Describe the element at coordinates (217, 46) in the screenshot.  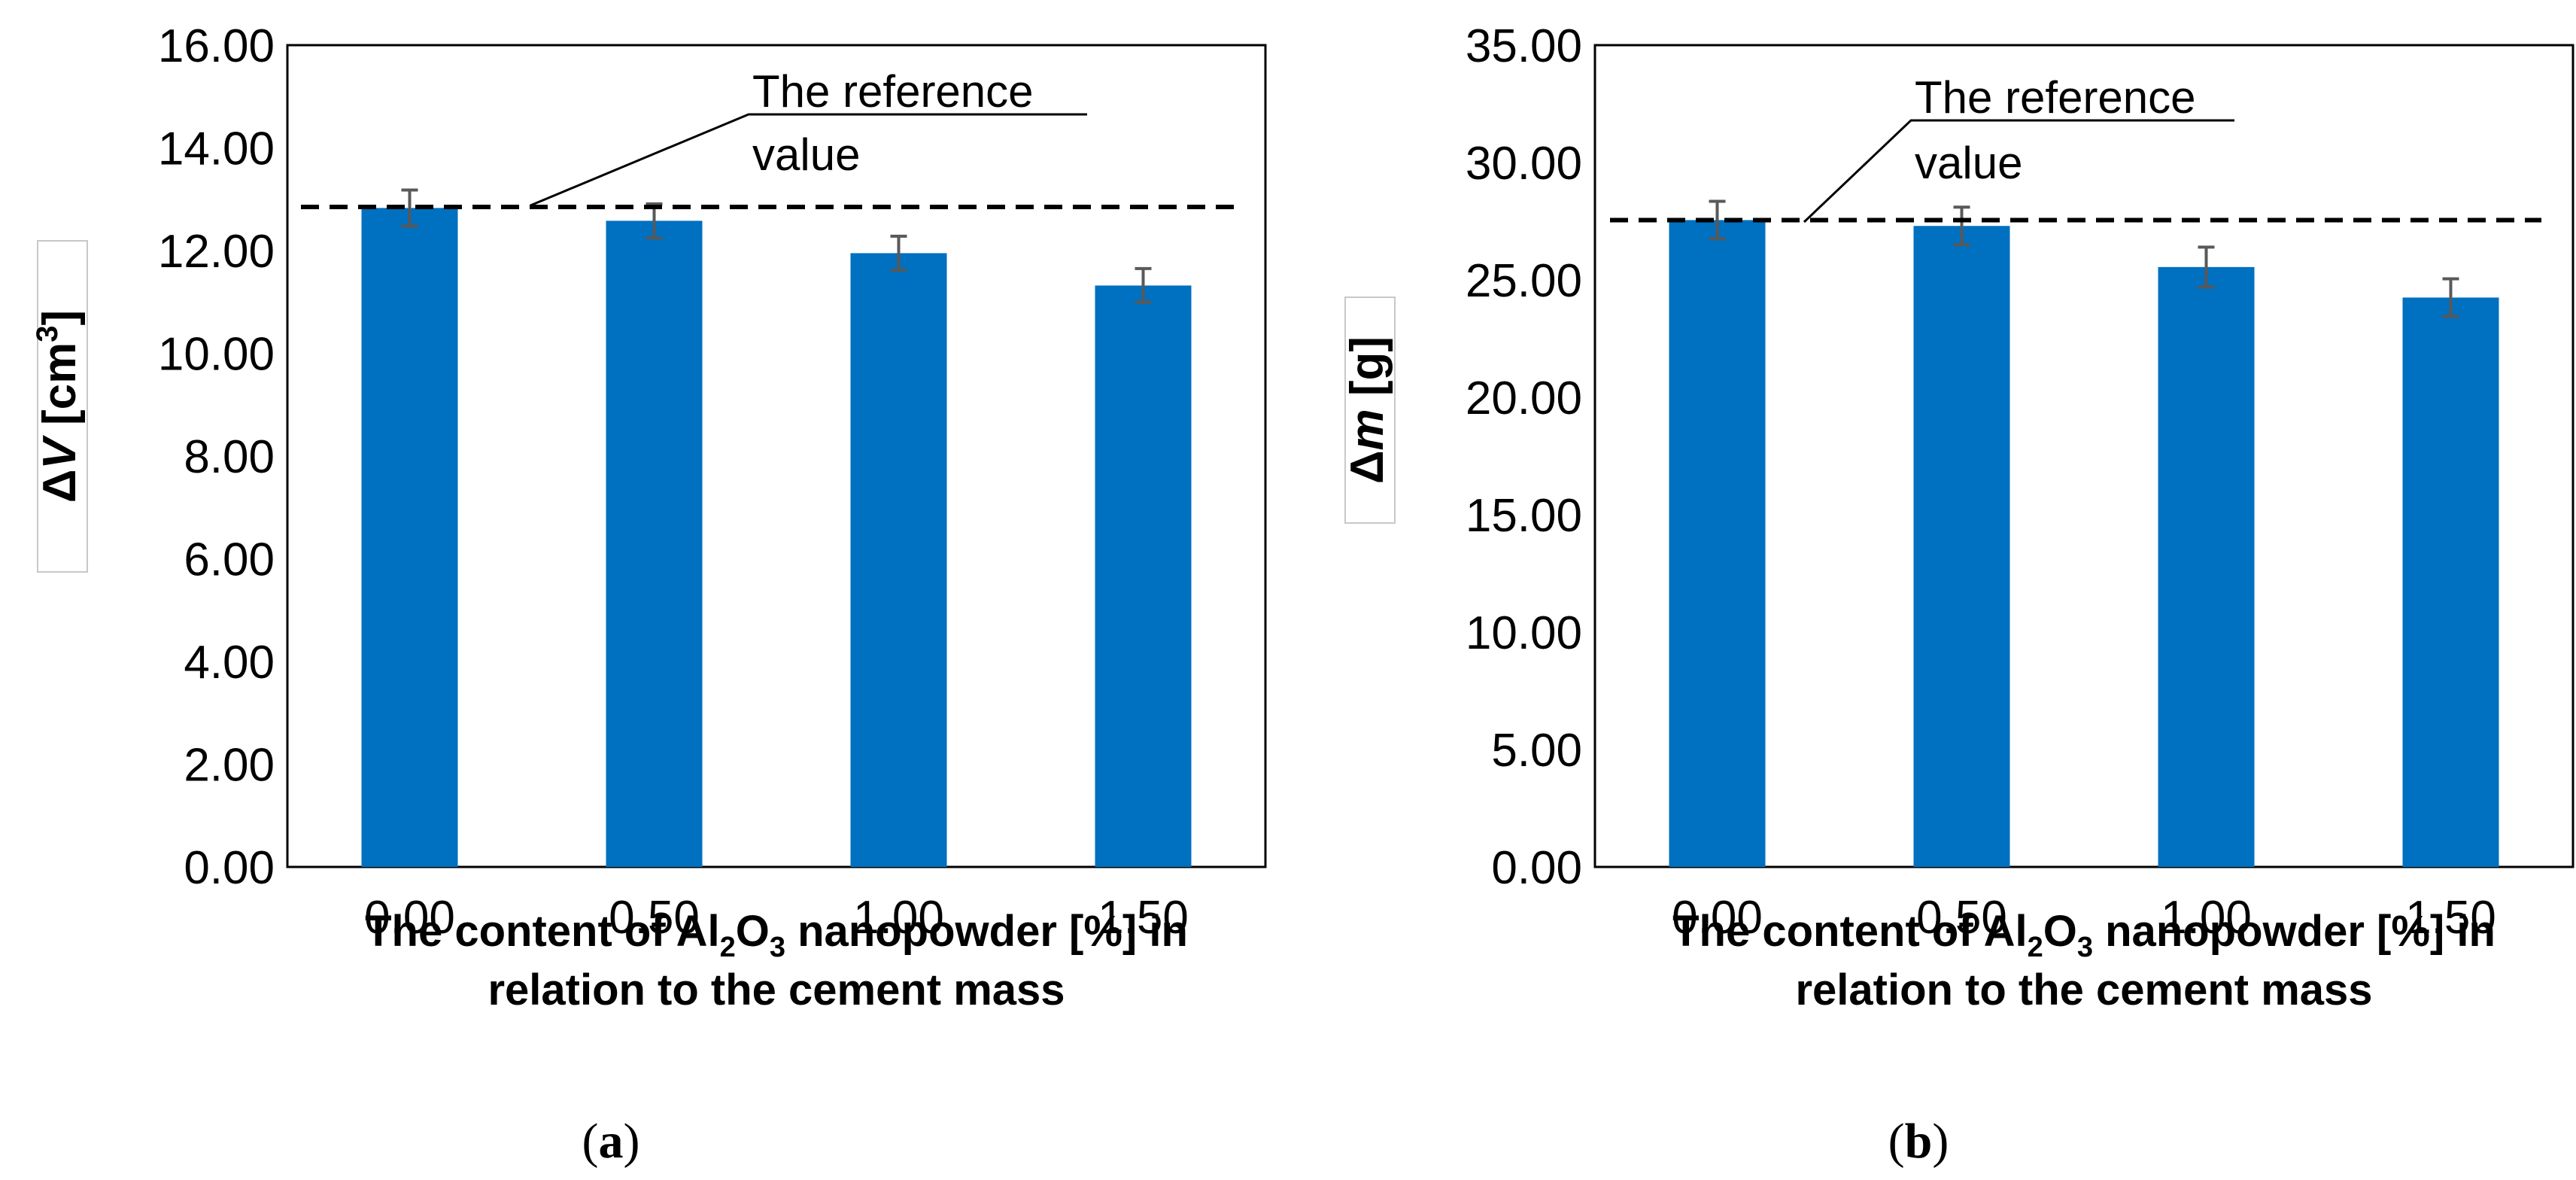
I see `y-tick-label: 16.00` at that location.